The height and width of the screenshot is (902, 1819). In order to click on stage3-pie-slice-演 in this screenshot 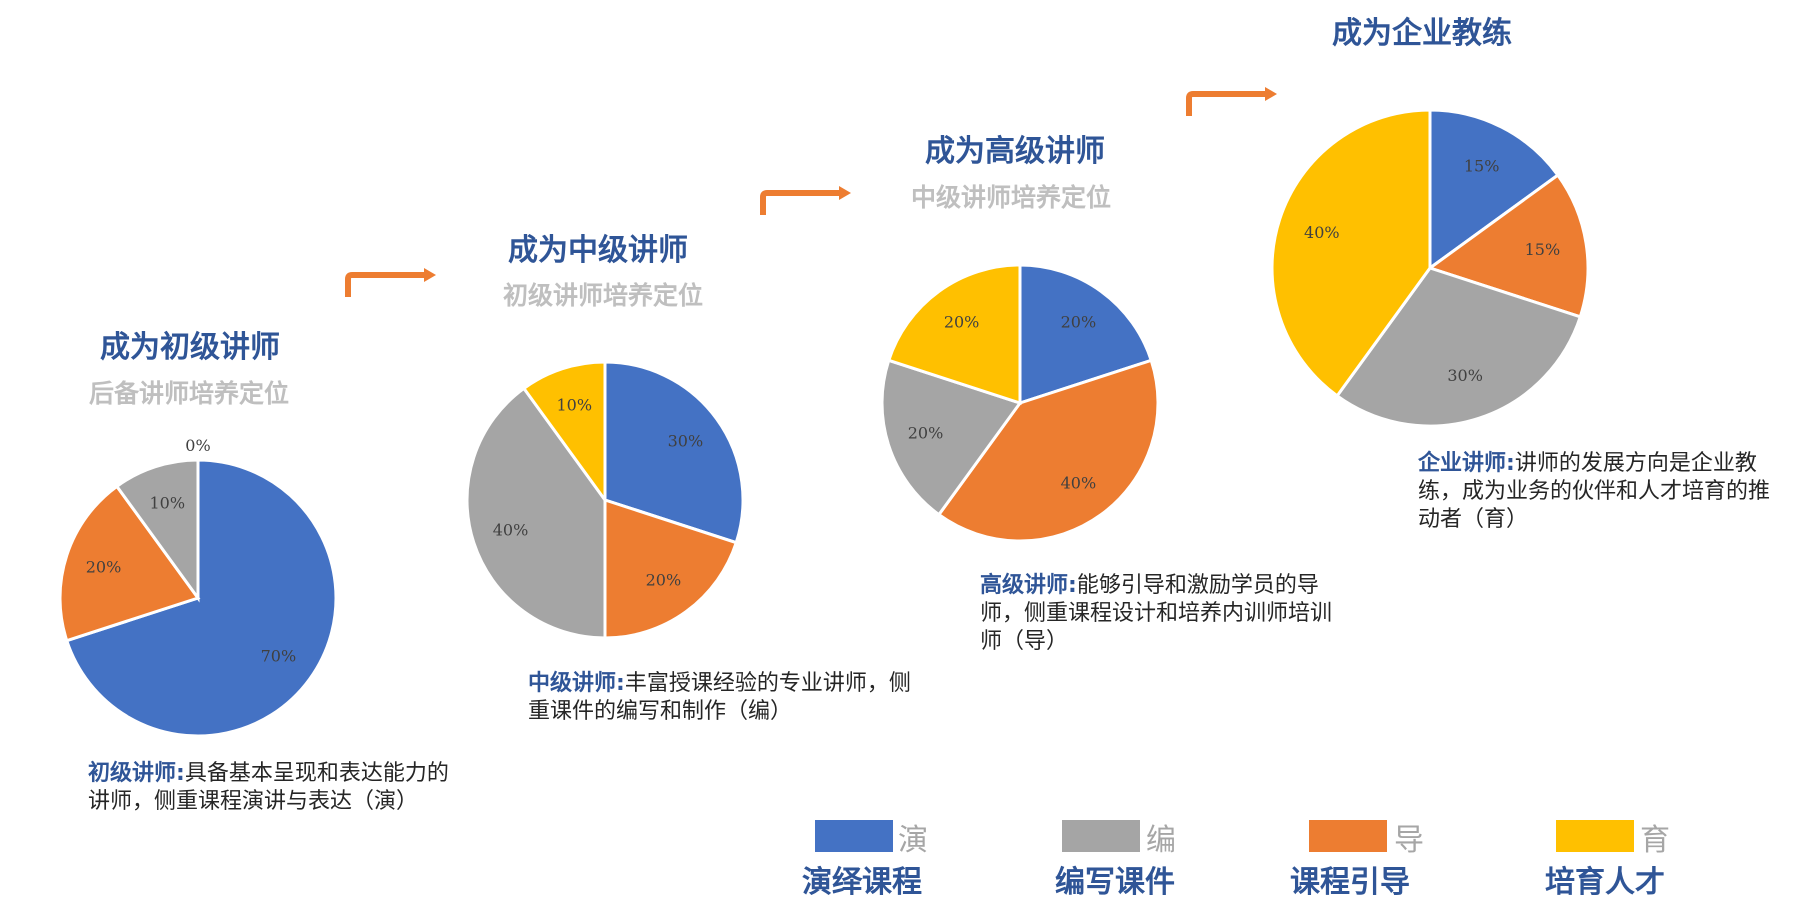, I will do `click(1086, 334)`.